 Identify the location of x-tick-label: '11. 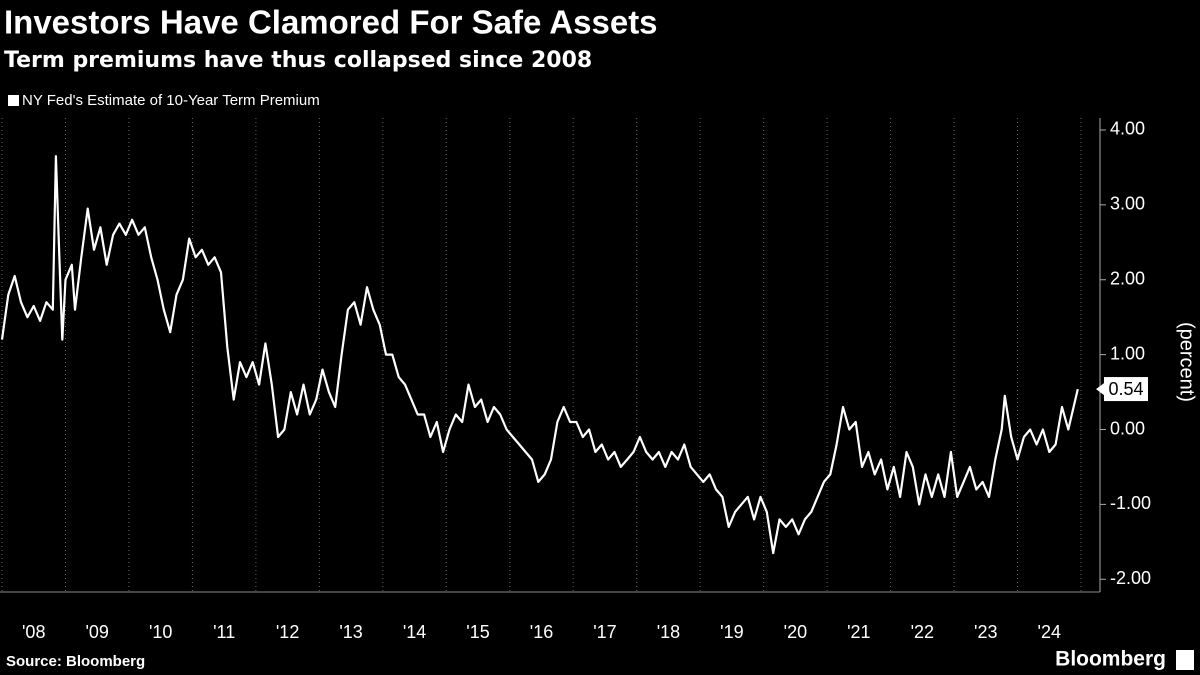
(224, 632).